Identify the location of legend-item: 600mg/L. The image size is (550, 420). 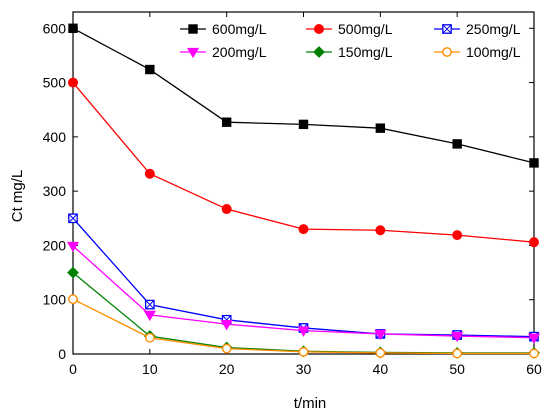
(223, 29).